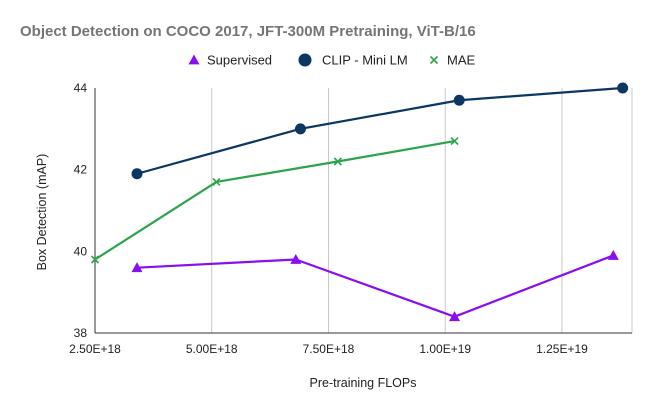  I want to click on x-tick-label-0: 2.50E+18, so click(95, 349).